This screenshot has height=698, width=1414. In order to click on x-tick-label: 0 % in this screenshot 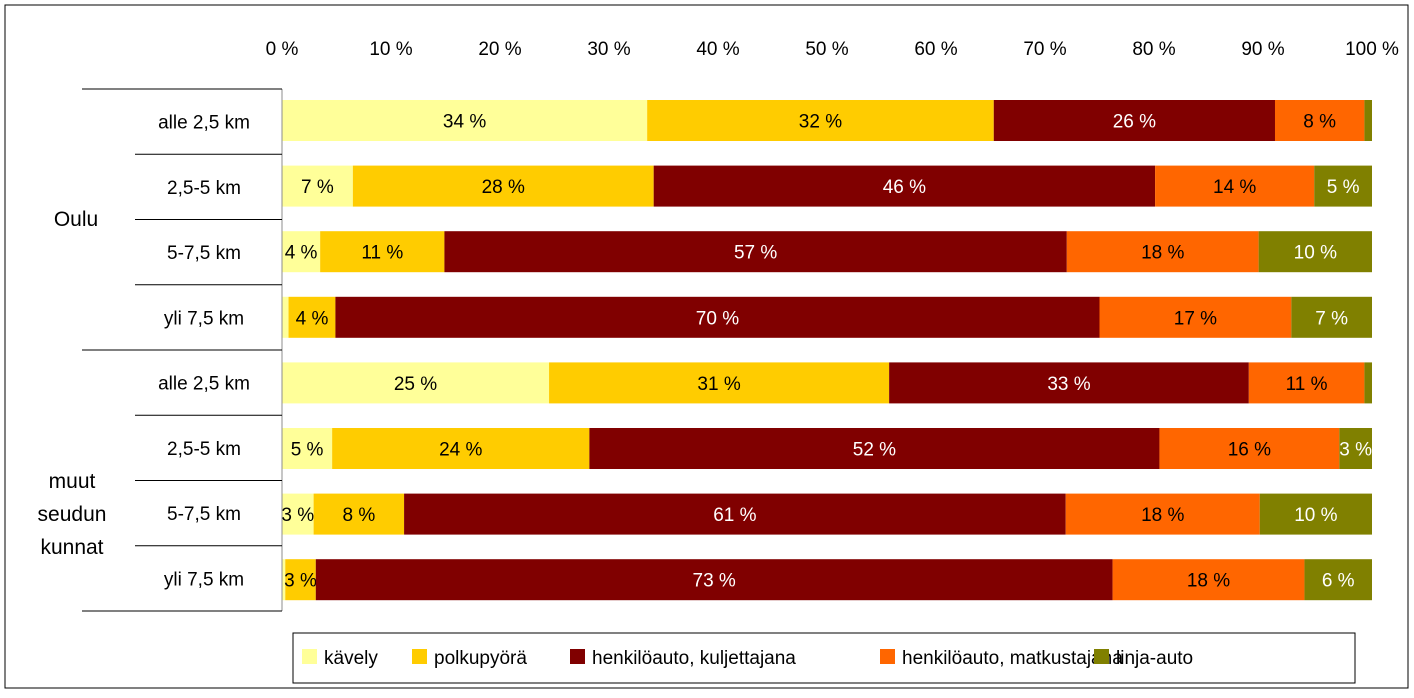, I will do `click(282, 49)`.